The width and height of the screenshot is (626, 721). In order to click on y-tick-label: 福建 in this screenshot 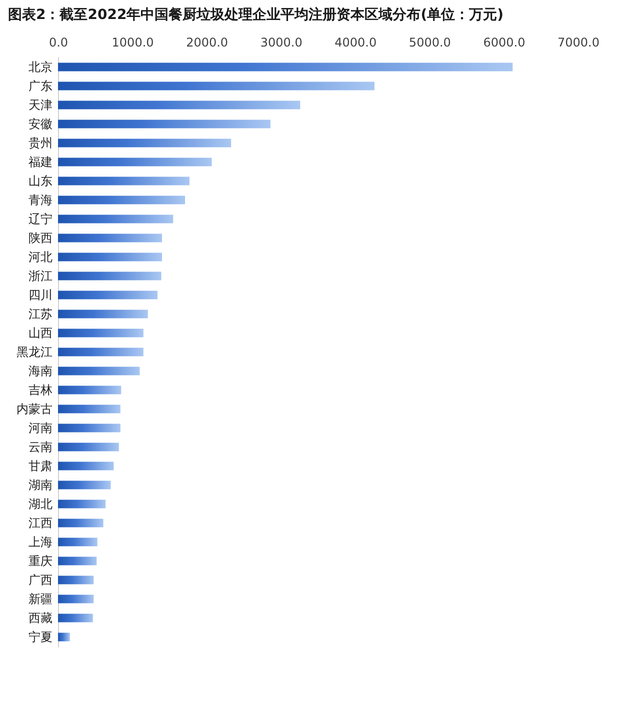, I will do `click(40, 161)`.